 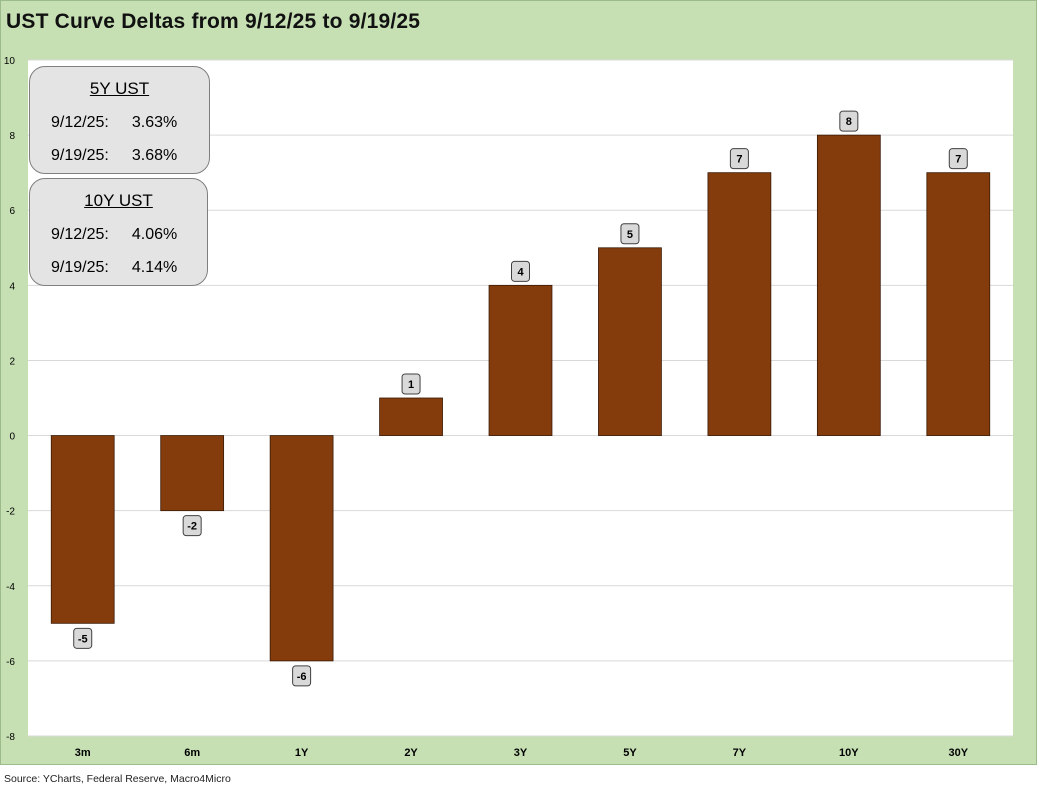 What do you see at coordinates (114, 155) in the screenshot?
I see `info-box-row: 9/19/25: 3.68%` at bounding box center [114, 155].